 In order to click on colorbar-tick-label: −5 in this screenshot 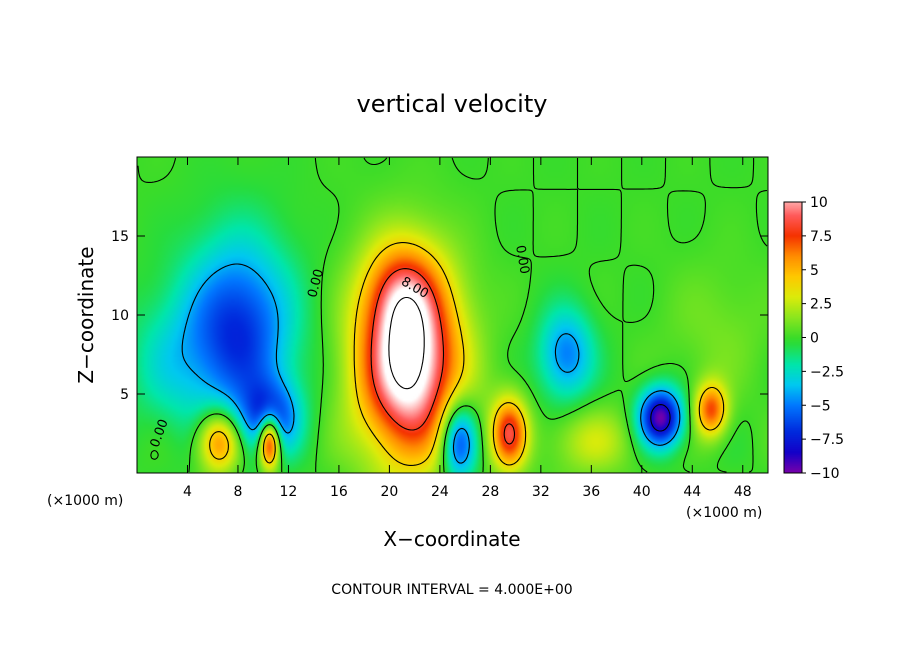, I will do `click(820, 406)`.